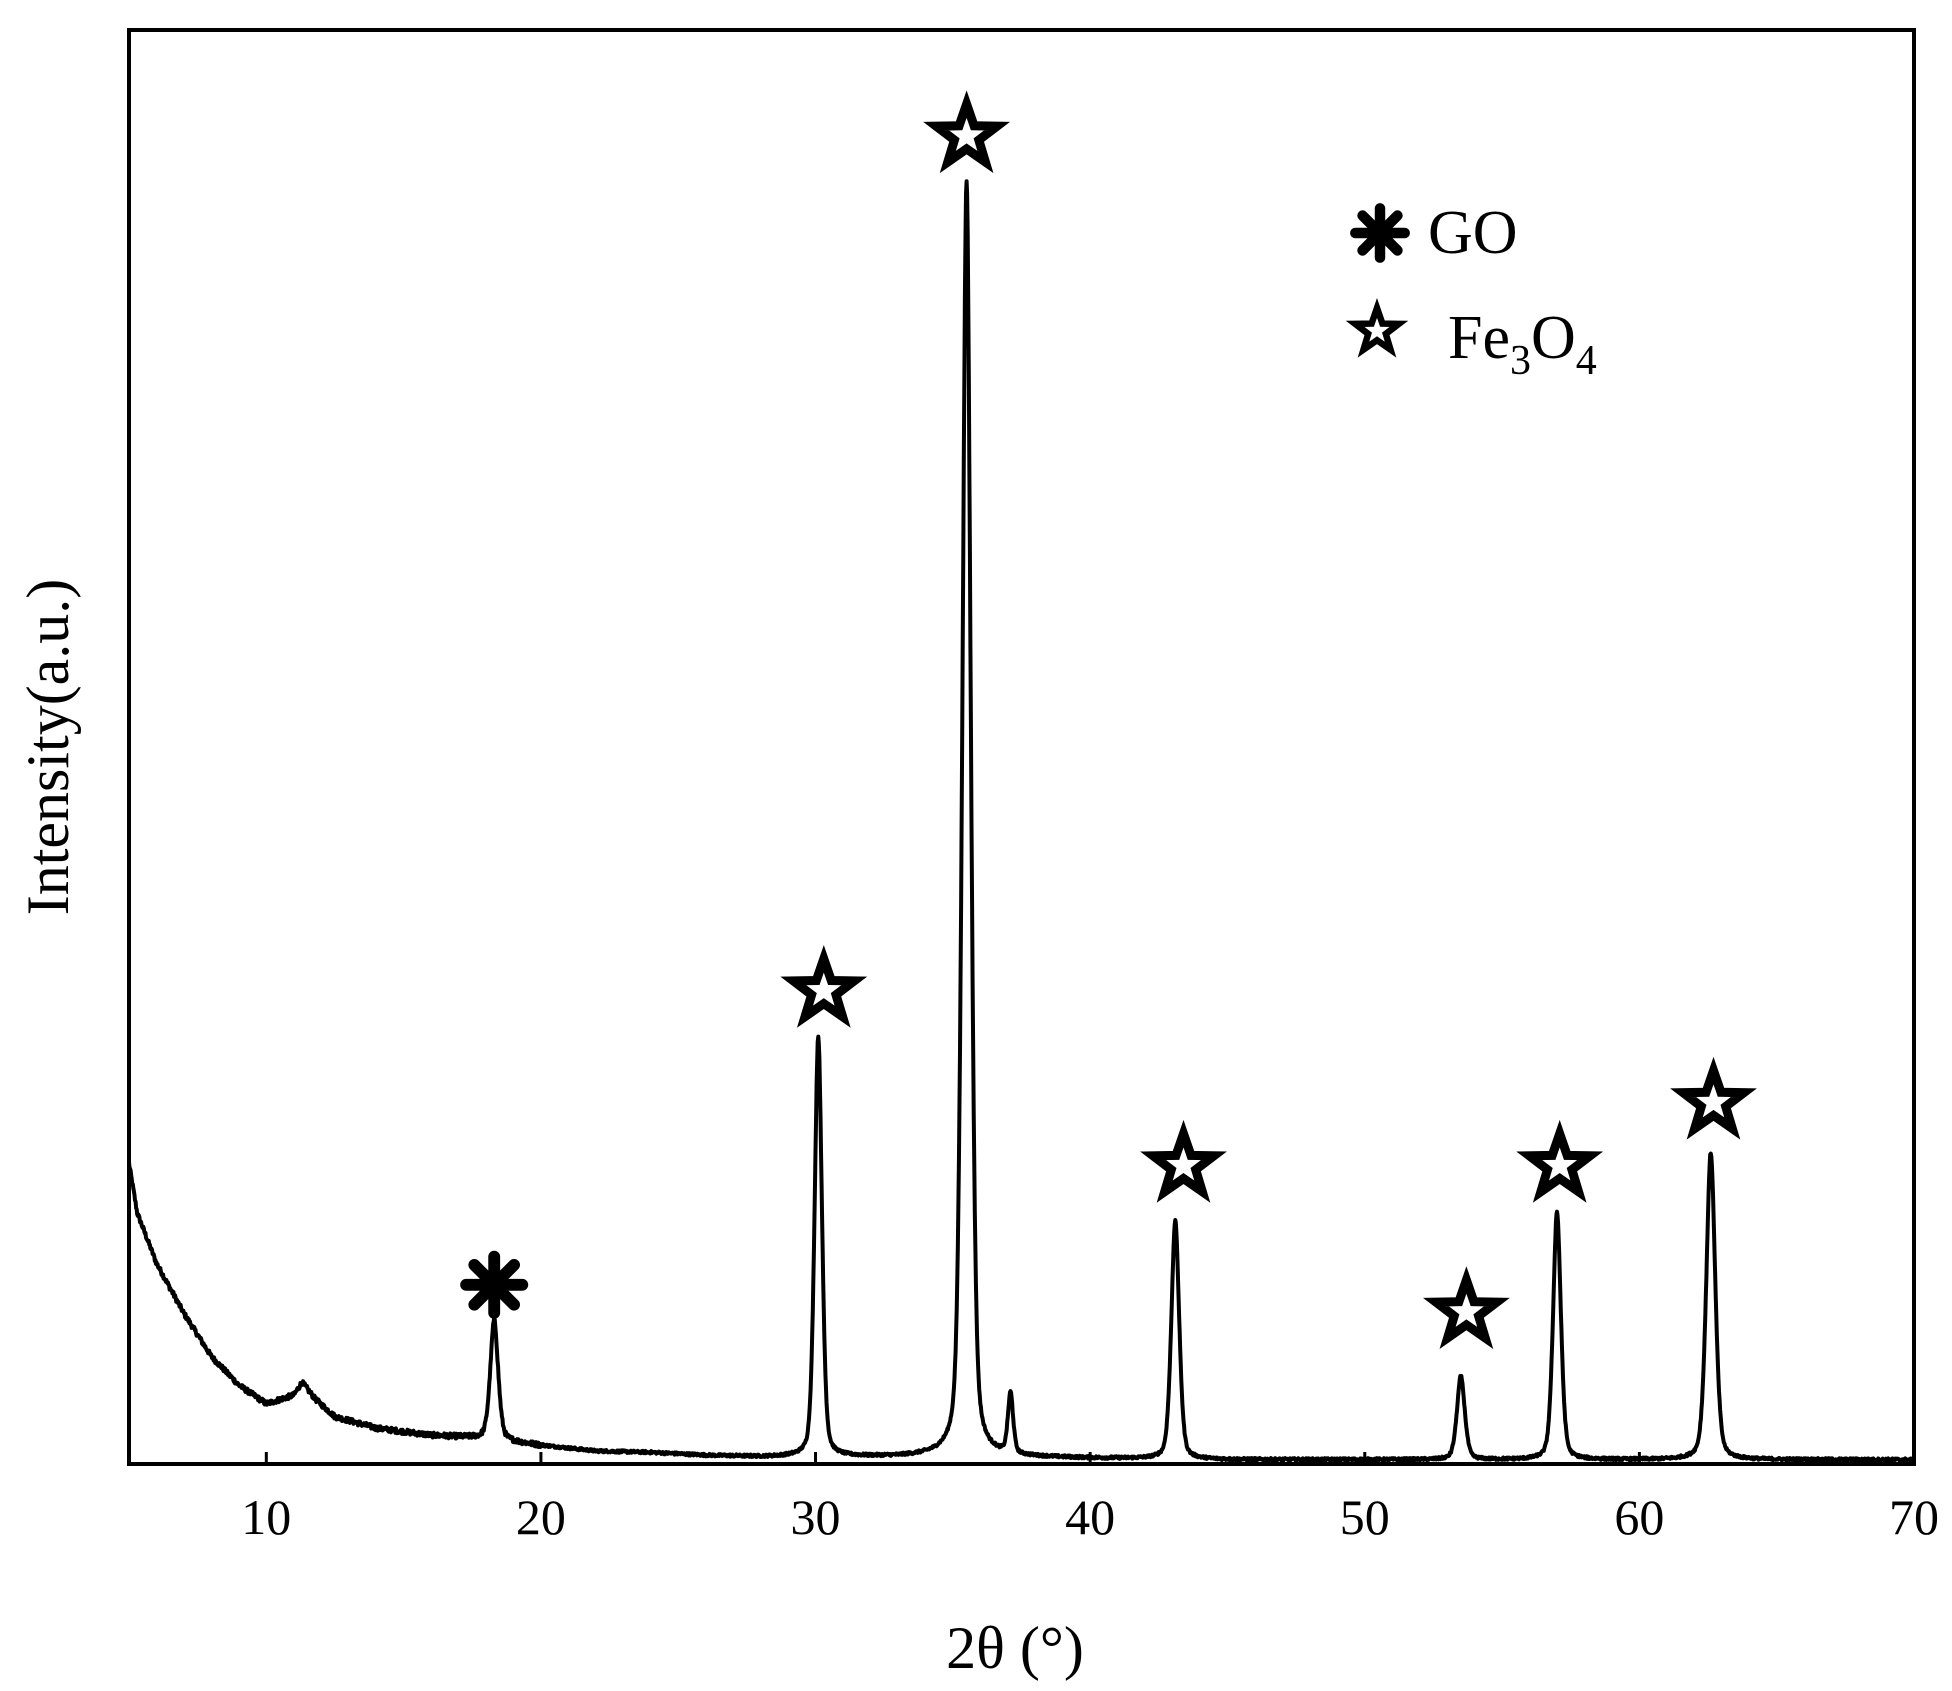 Image resolution: width=1952 pixels, height=1691 pixels. I want to click on x-axis-title: 2θ (°), so click(1015, 1648).